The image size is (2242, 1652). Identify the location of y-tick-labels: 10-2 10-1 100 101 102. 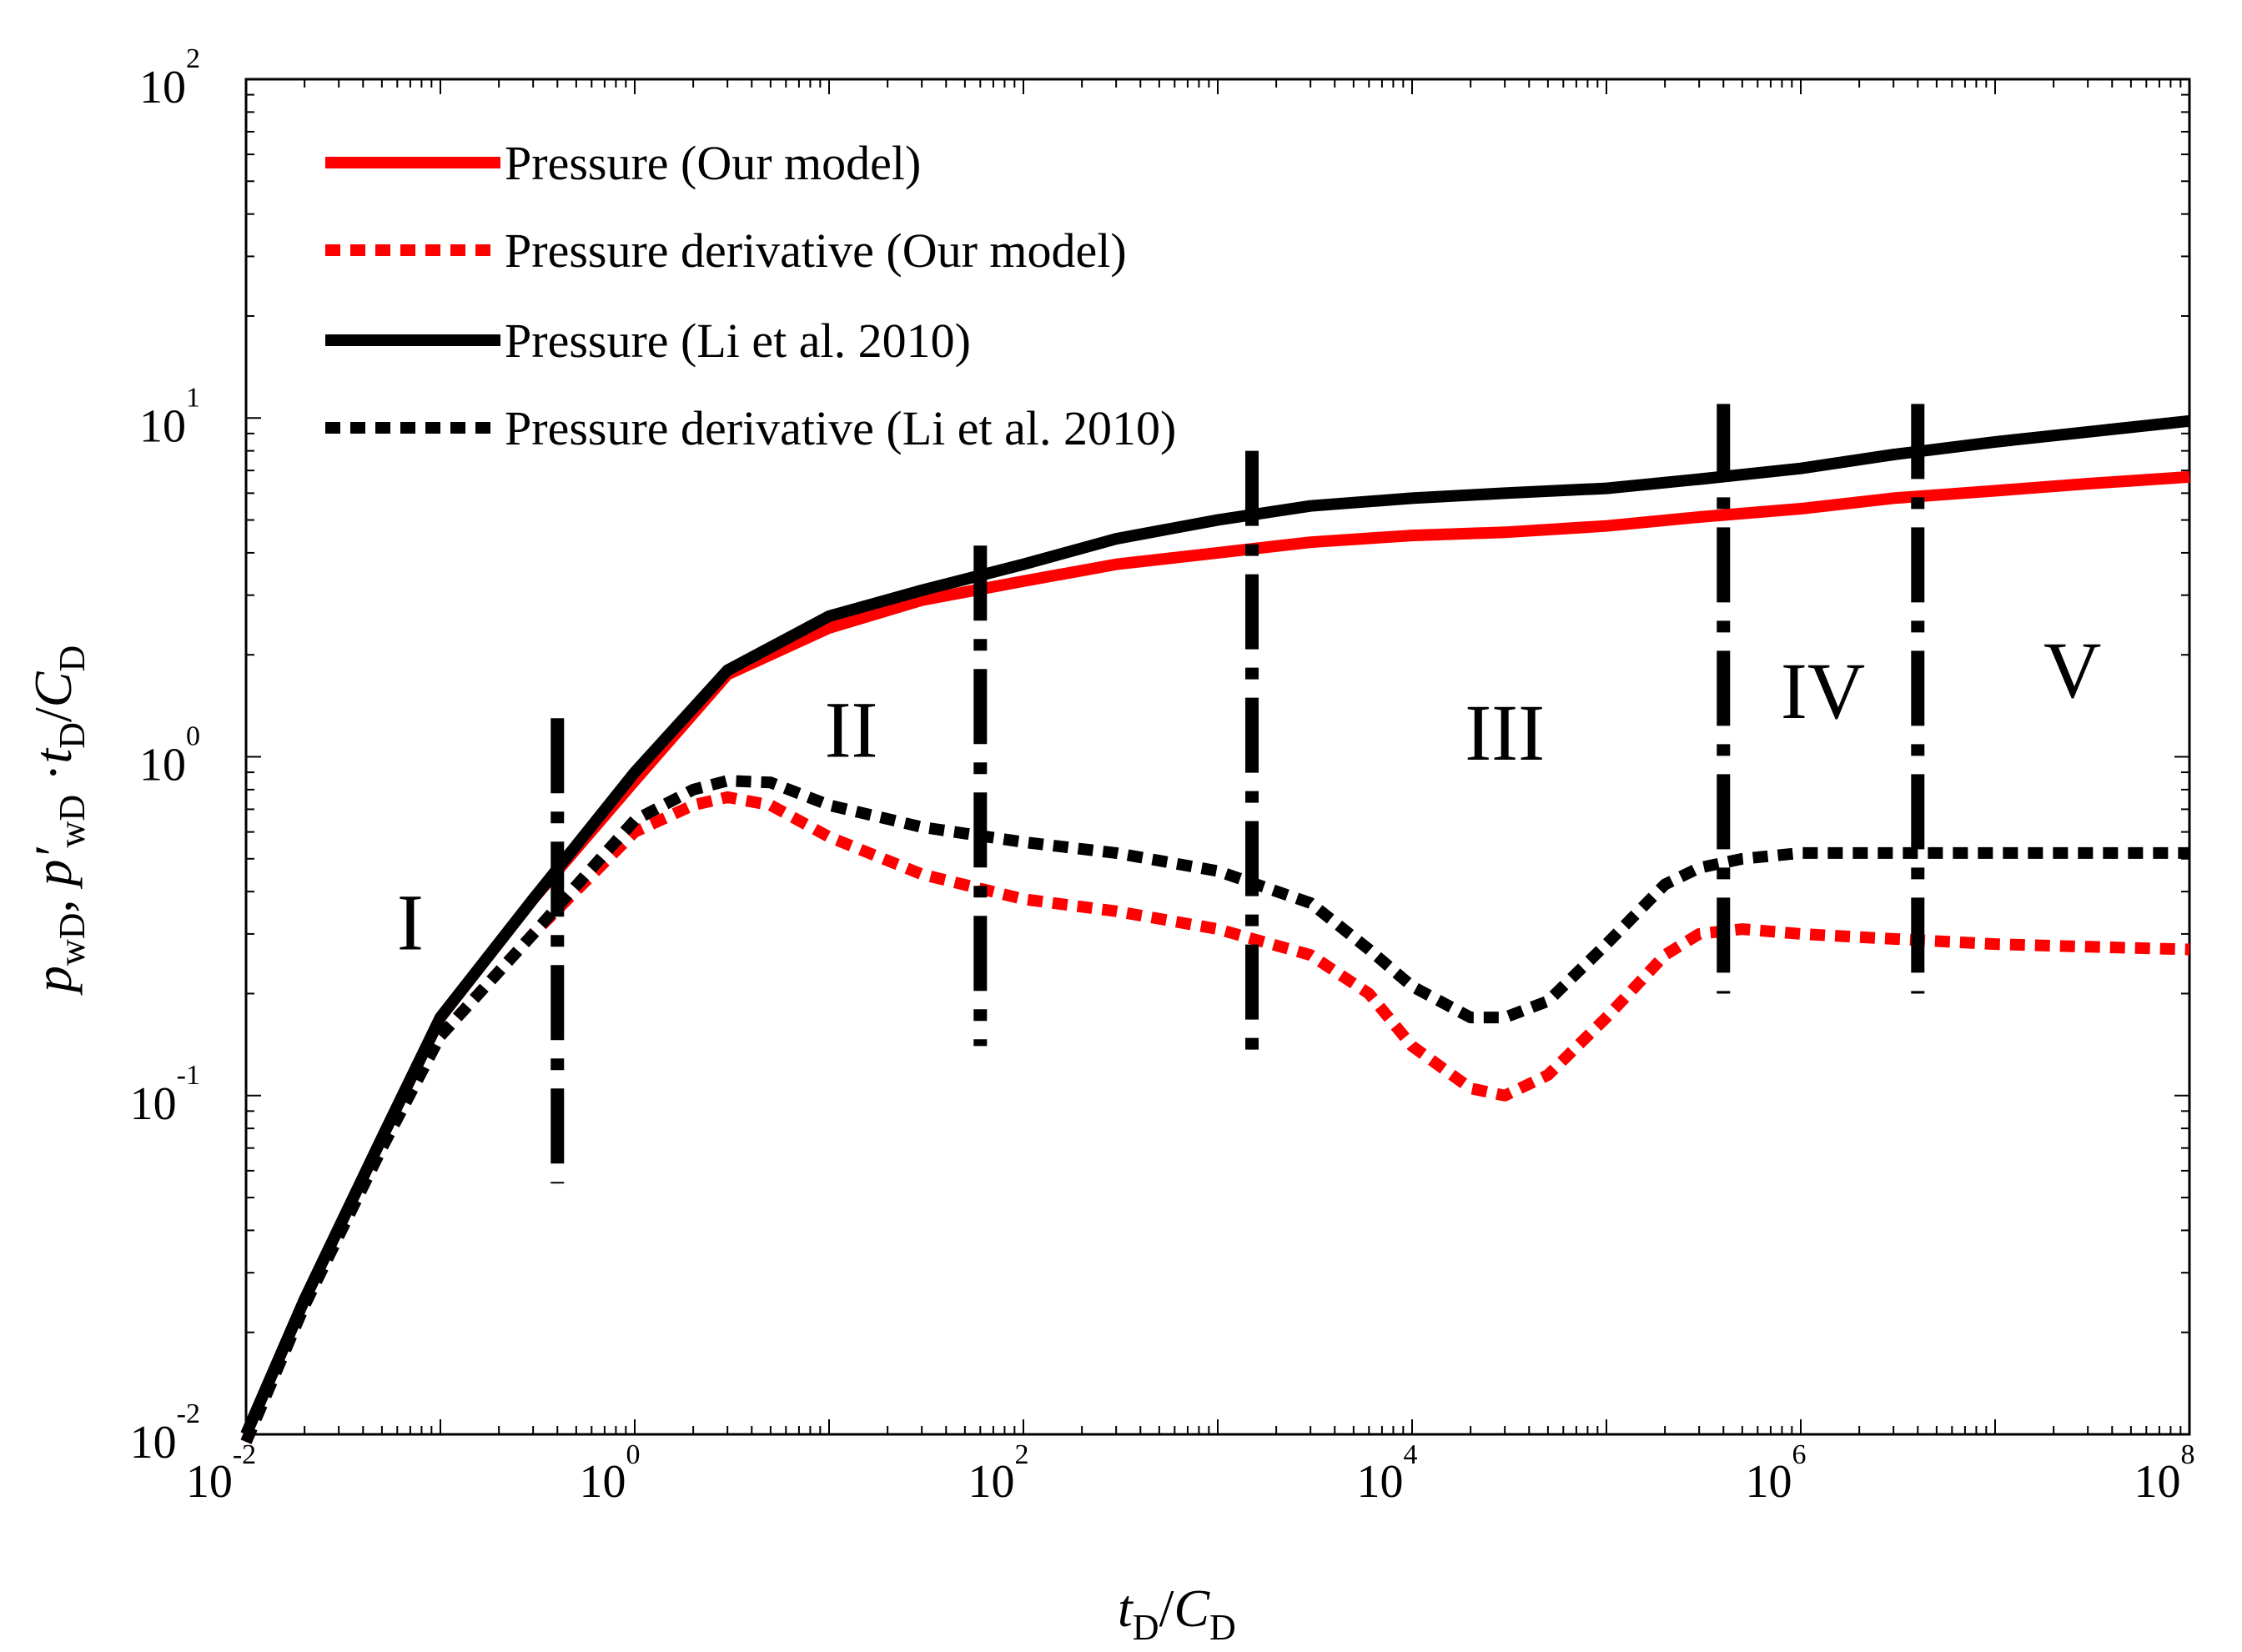
(165, 756).